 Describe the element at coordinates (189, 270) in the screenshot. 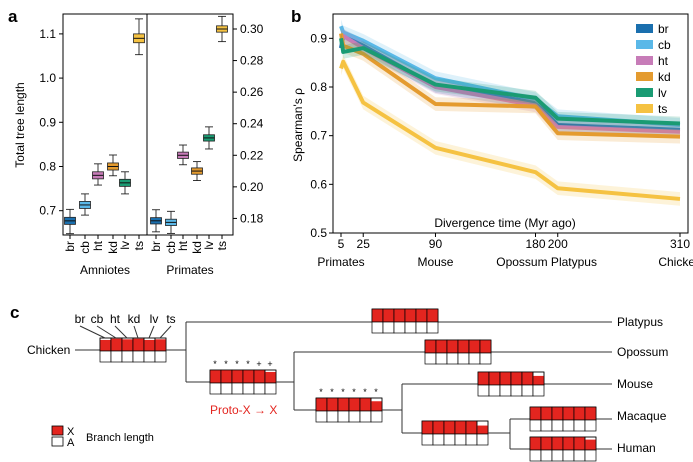

I see `group-label-primates: Primates` at that location.